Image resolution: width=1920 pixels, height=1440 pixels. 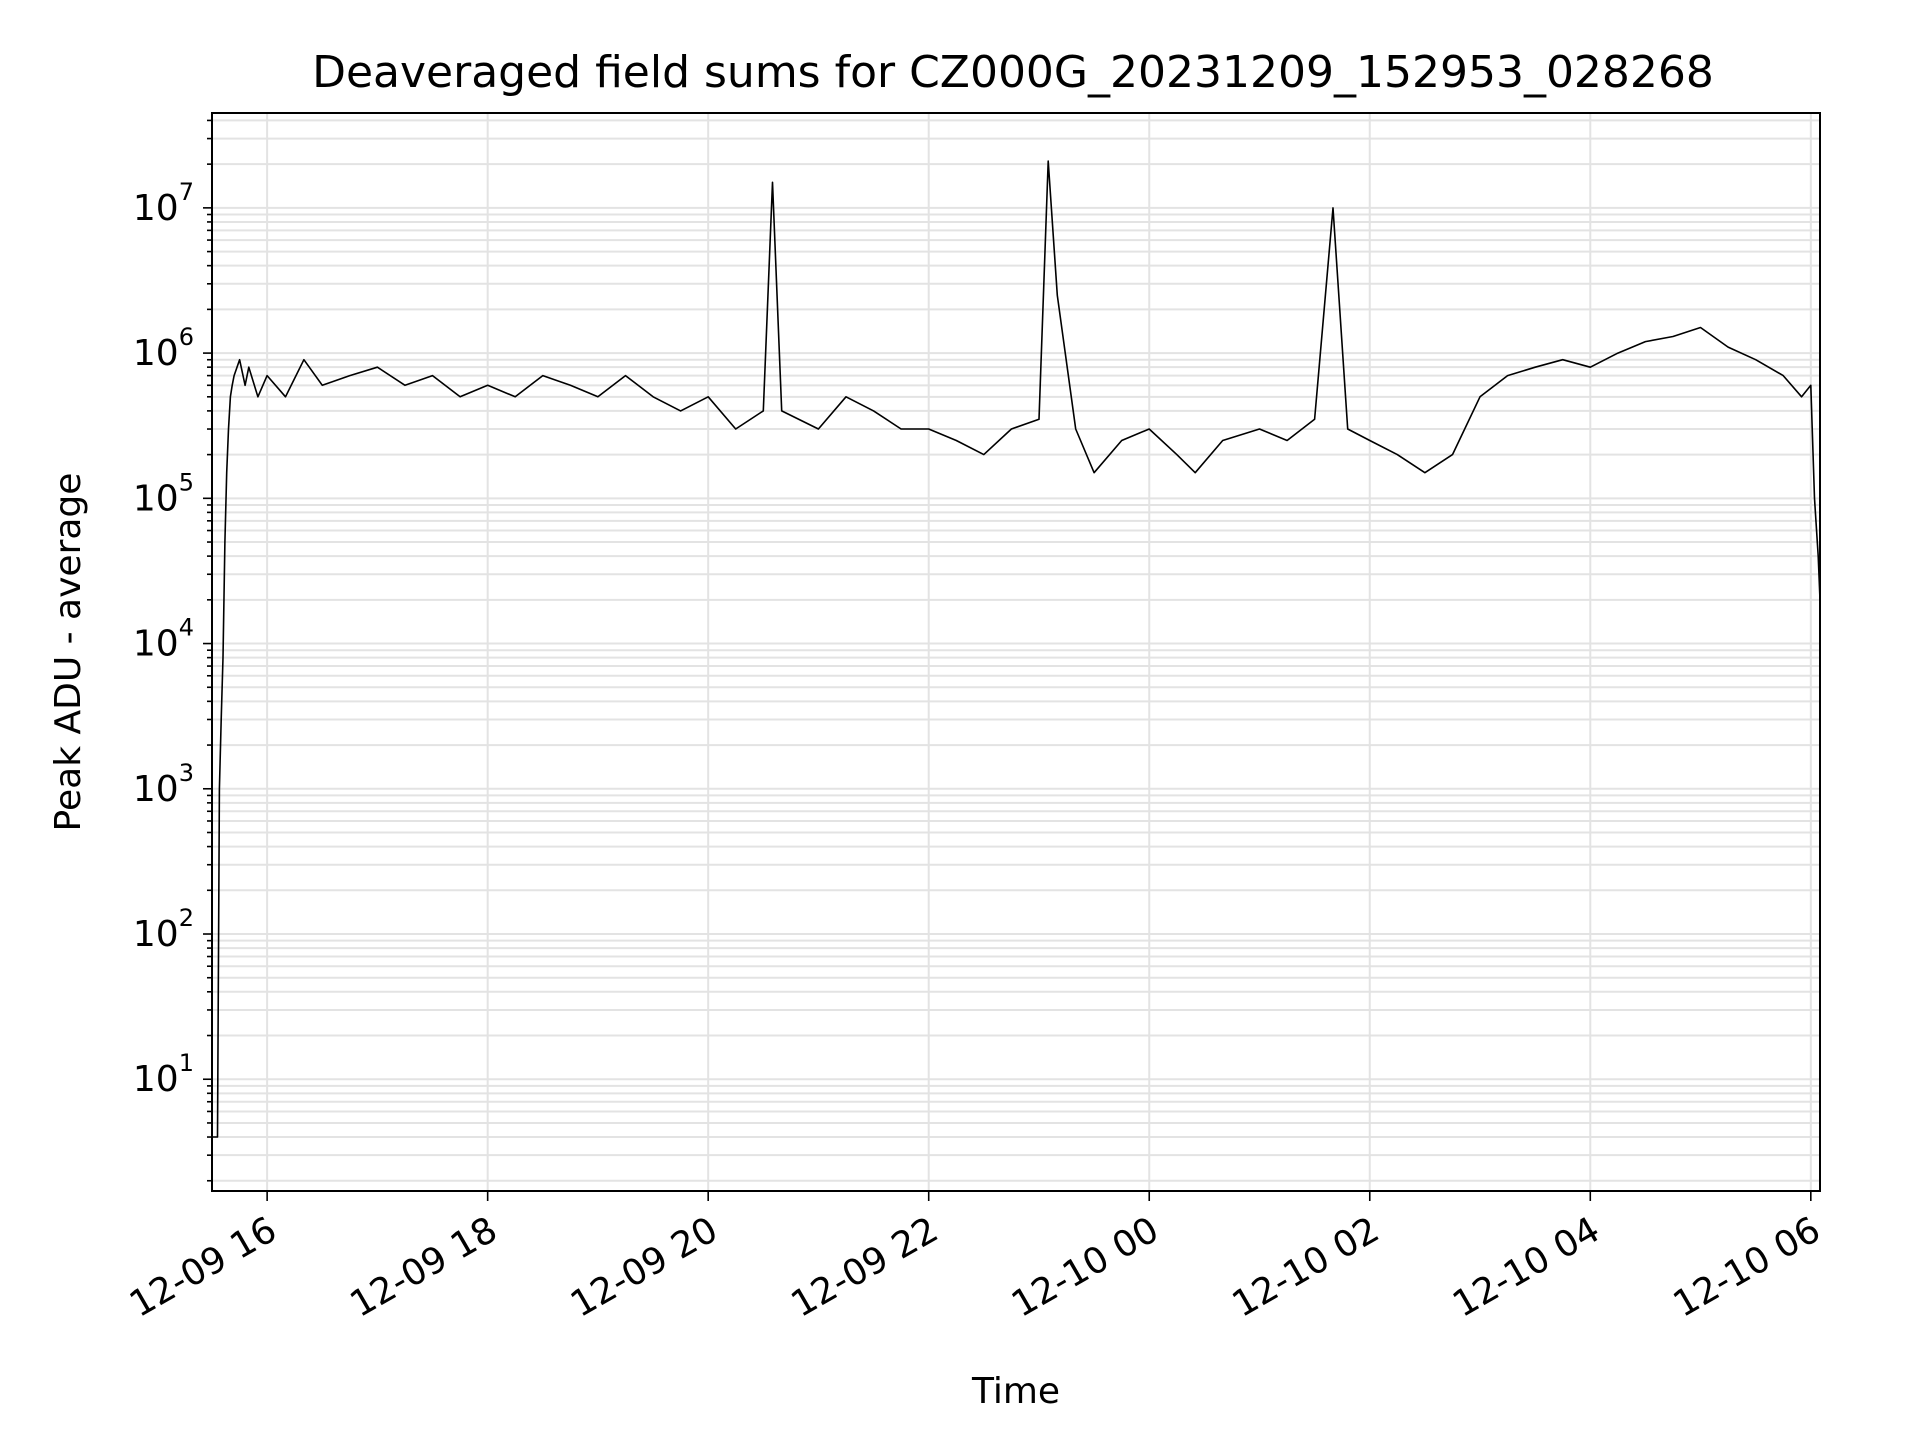 I want to click on y-tick-label: 10⁴, so click(x=163, y=639).